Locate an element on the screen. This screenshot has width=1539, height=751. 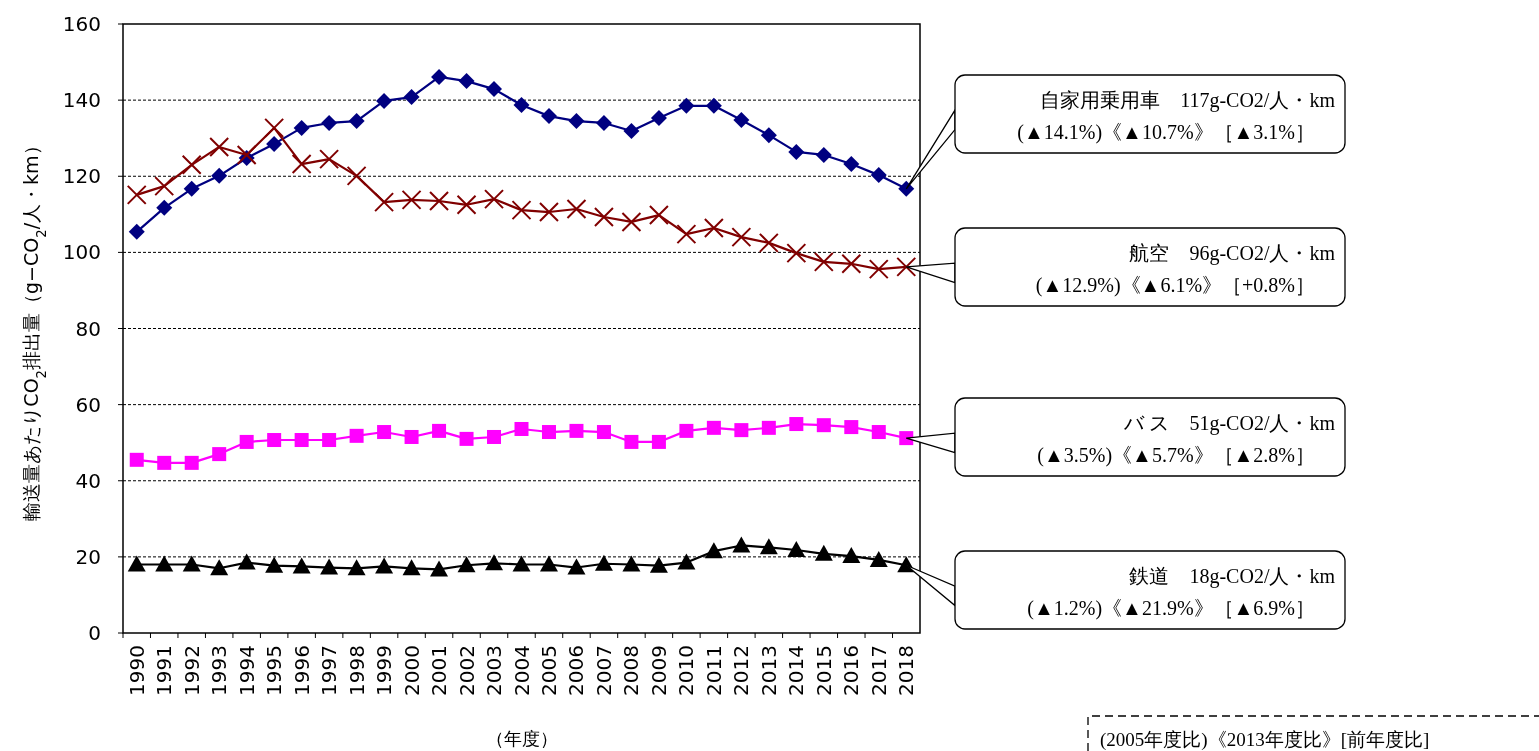
x-tick-label: 1990 is located at coordinates (136, 670).